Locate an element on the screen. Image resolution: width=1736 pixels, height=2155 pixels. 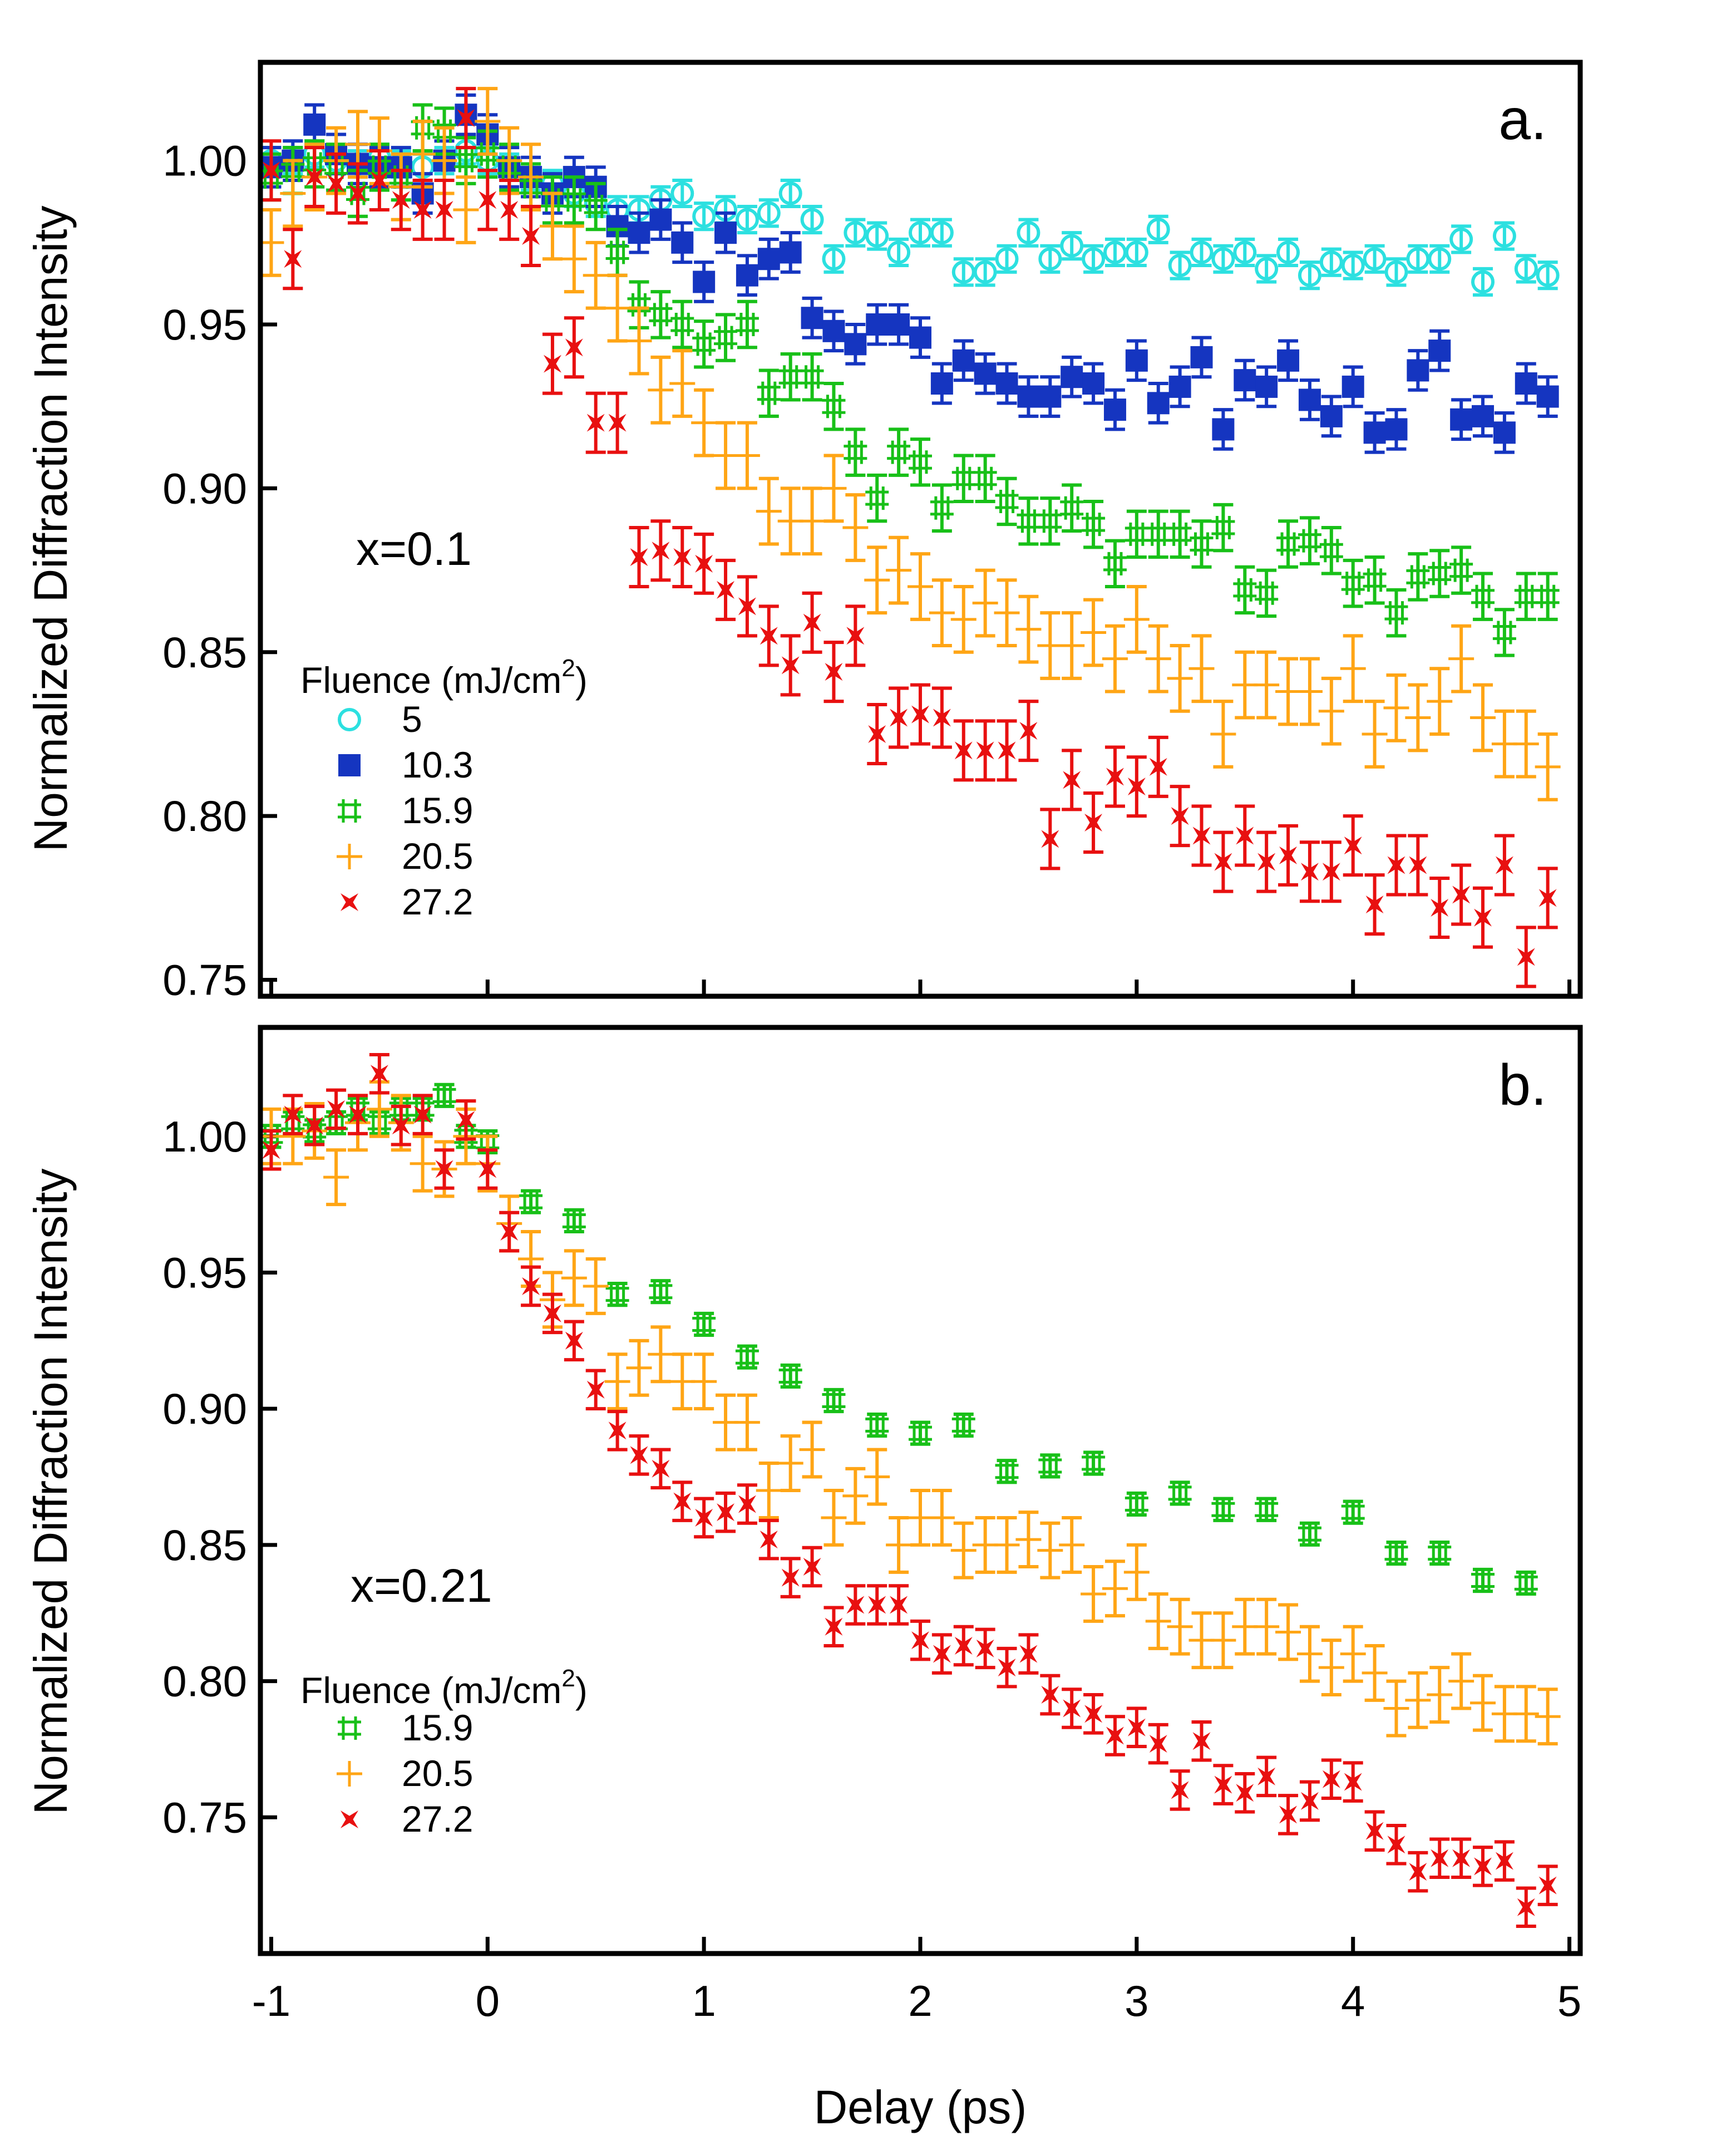
y-tick-label: 0.95 is located at coordinates (204, 325).